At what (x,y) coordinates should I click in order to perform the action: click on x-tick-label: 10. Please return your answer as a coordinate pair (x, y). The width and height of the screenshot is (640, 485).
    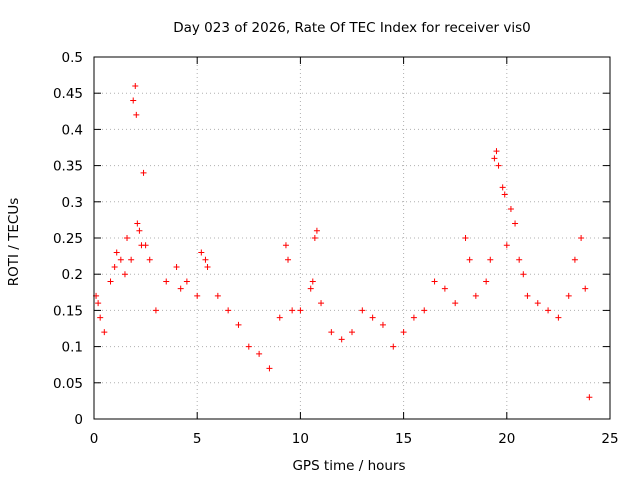
    Looking at the image, I should click on (300, 439).